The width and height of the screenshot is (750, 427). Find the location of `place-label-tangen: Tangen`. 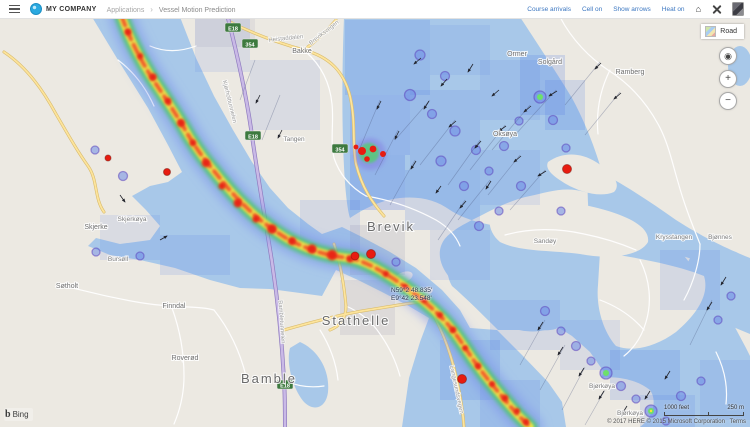

place-label-tangen: Tangen is located at coordinates (294, 139).